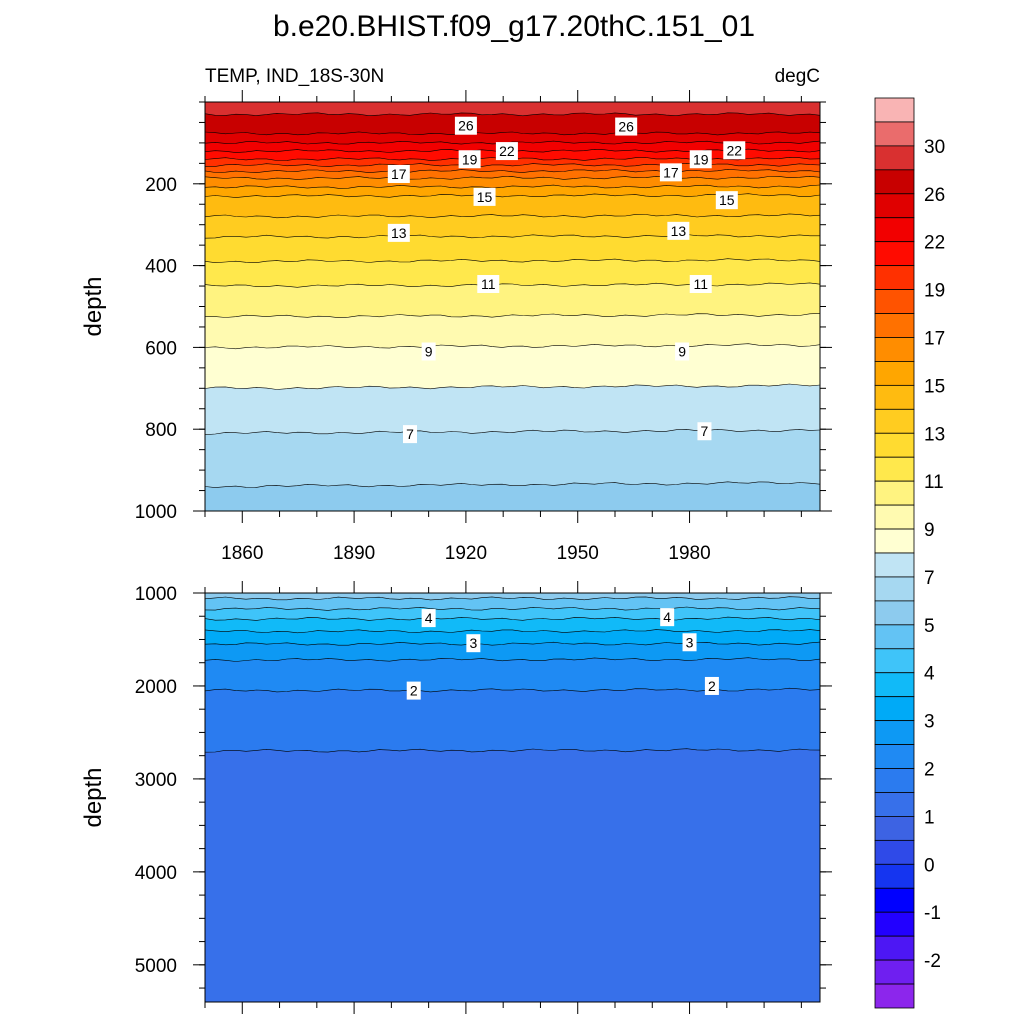 The height and width of the screenshot is (1024, 1024). Describe the element at coordinates (242, 553) in the screenshot. I see `x-tick-label: 1860` at that location.